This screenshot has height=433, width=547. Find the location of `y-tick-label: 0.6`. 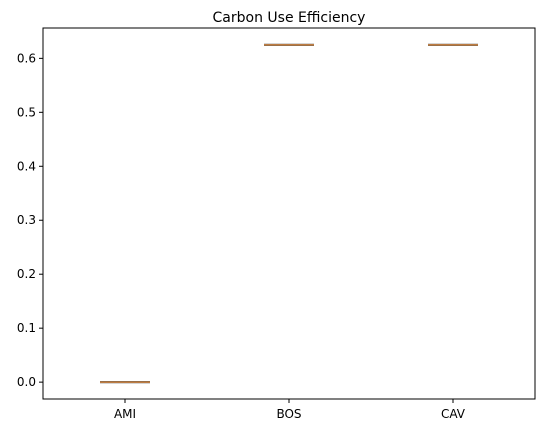

y-tick-label: 0.6 is located at coordinates (26, 58).